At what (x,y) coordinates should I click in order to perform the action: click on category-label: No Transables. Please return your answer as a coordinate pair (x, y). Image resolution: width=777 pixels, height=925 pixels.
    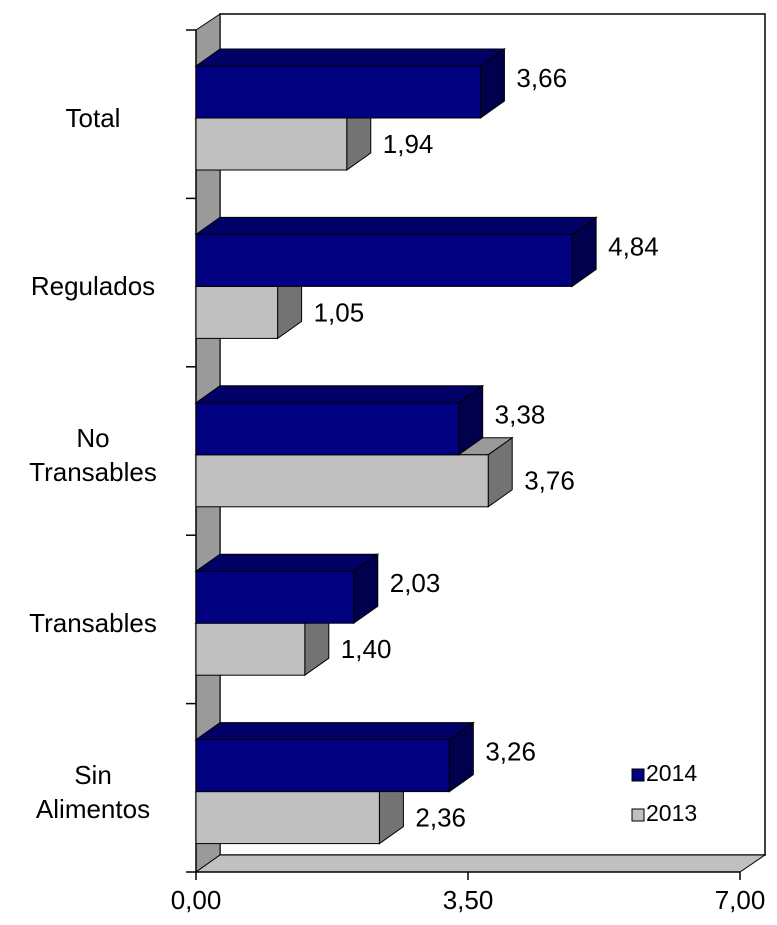
    Looking at the image, I should click on (93, 454).